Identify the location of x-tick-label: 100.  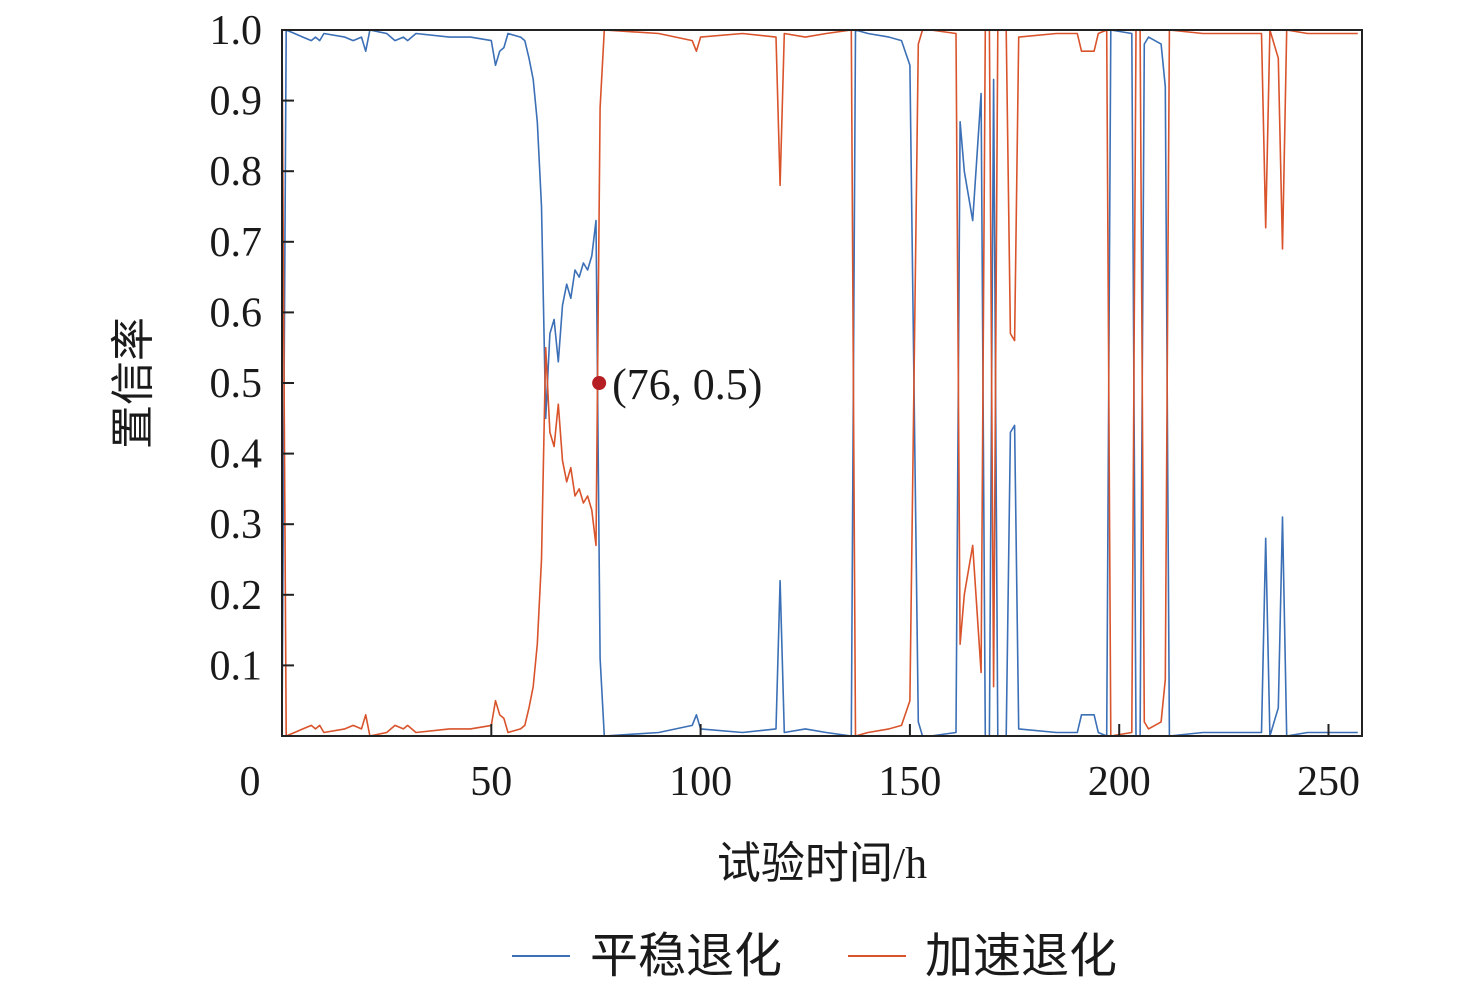
(700, 782).